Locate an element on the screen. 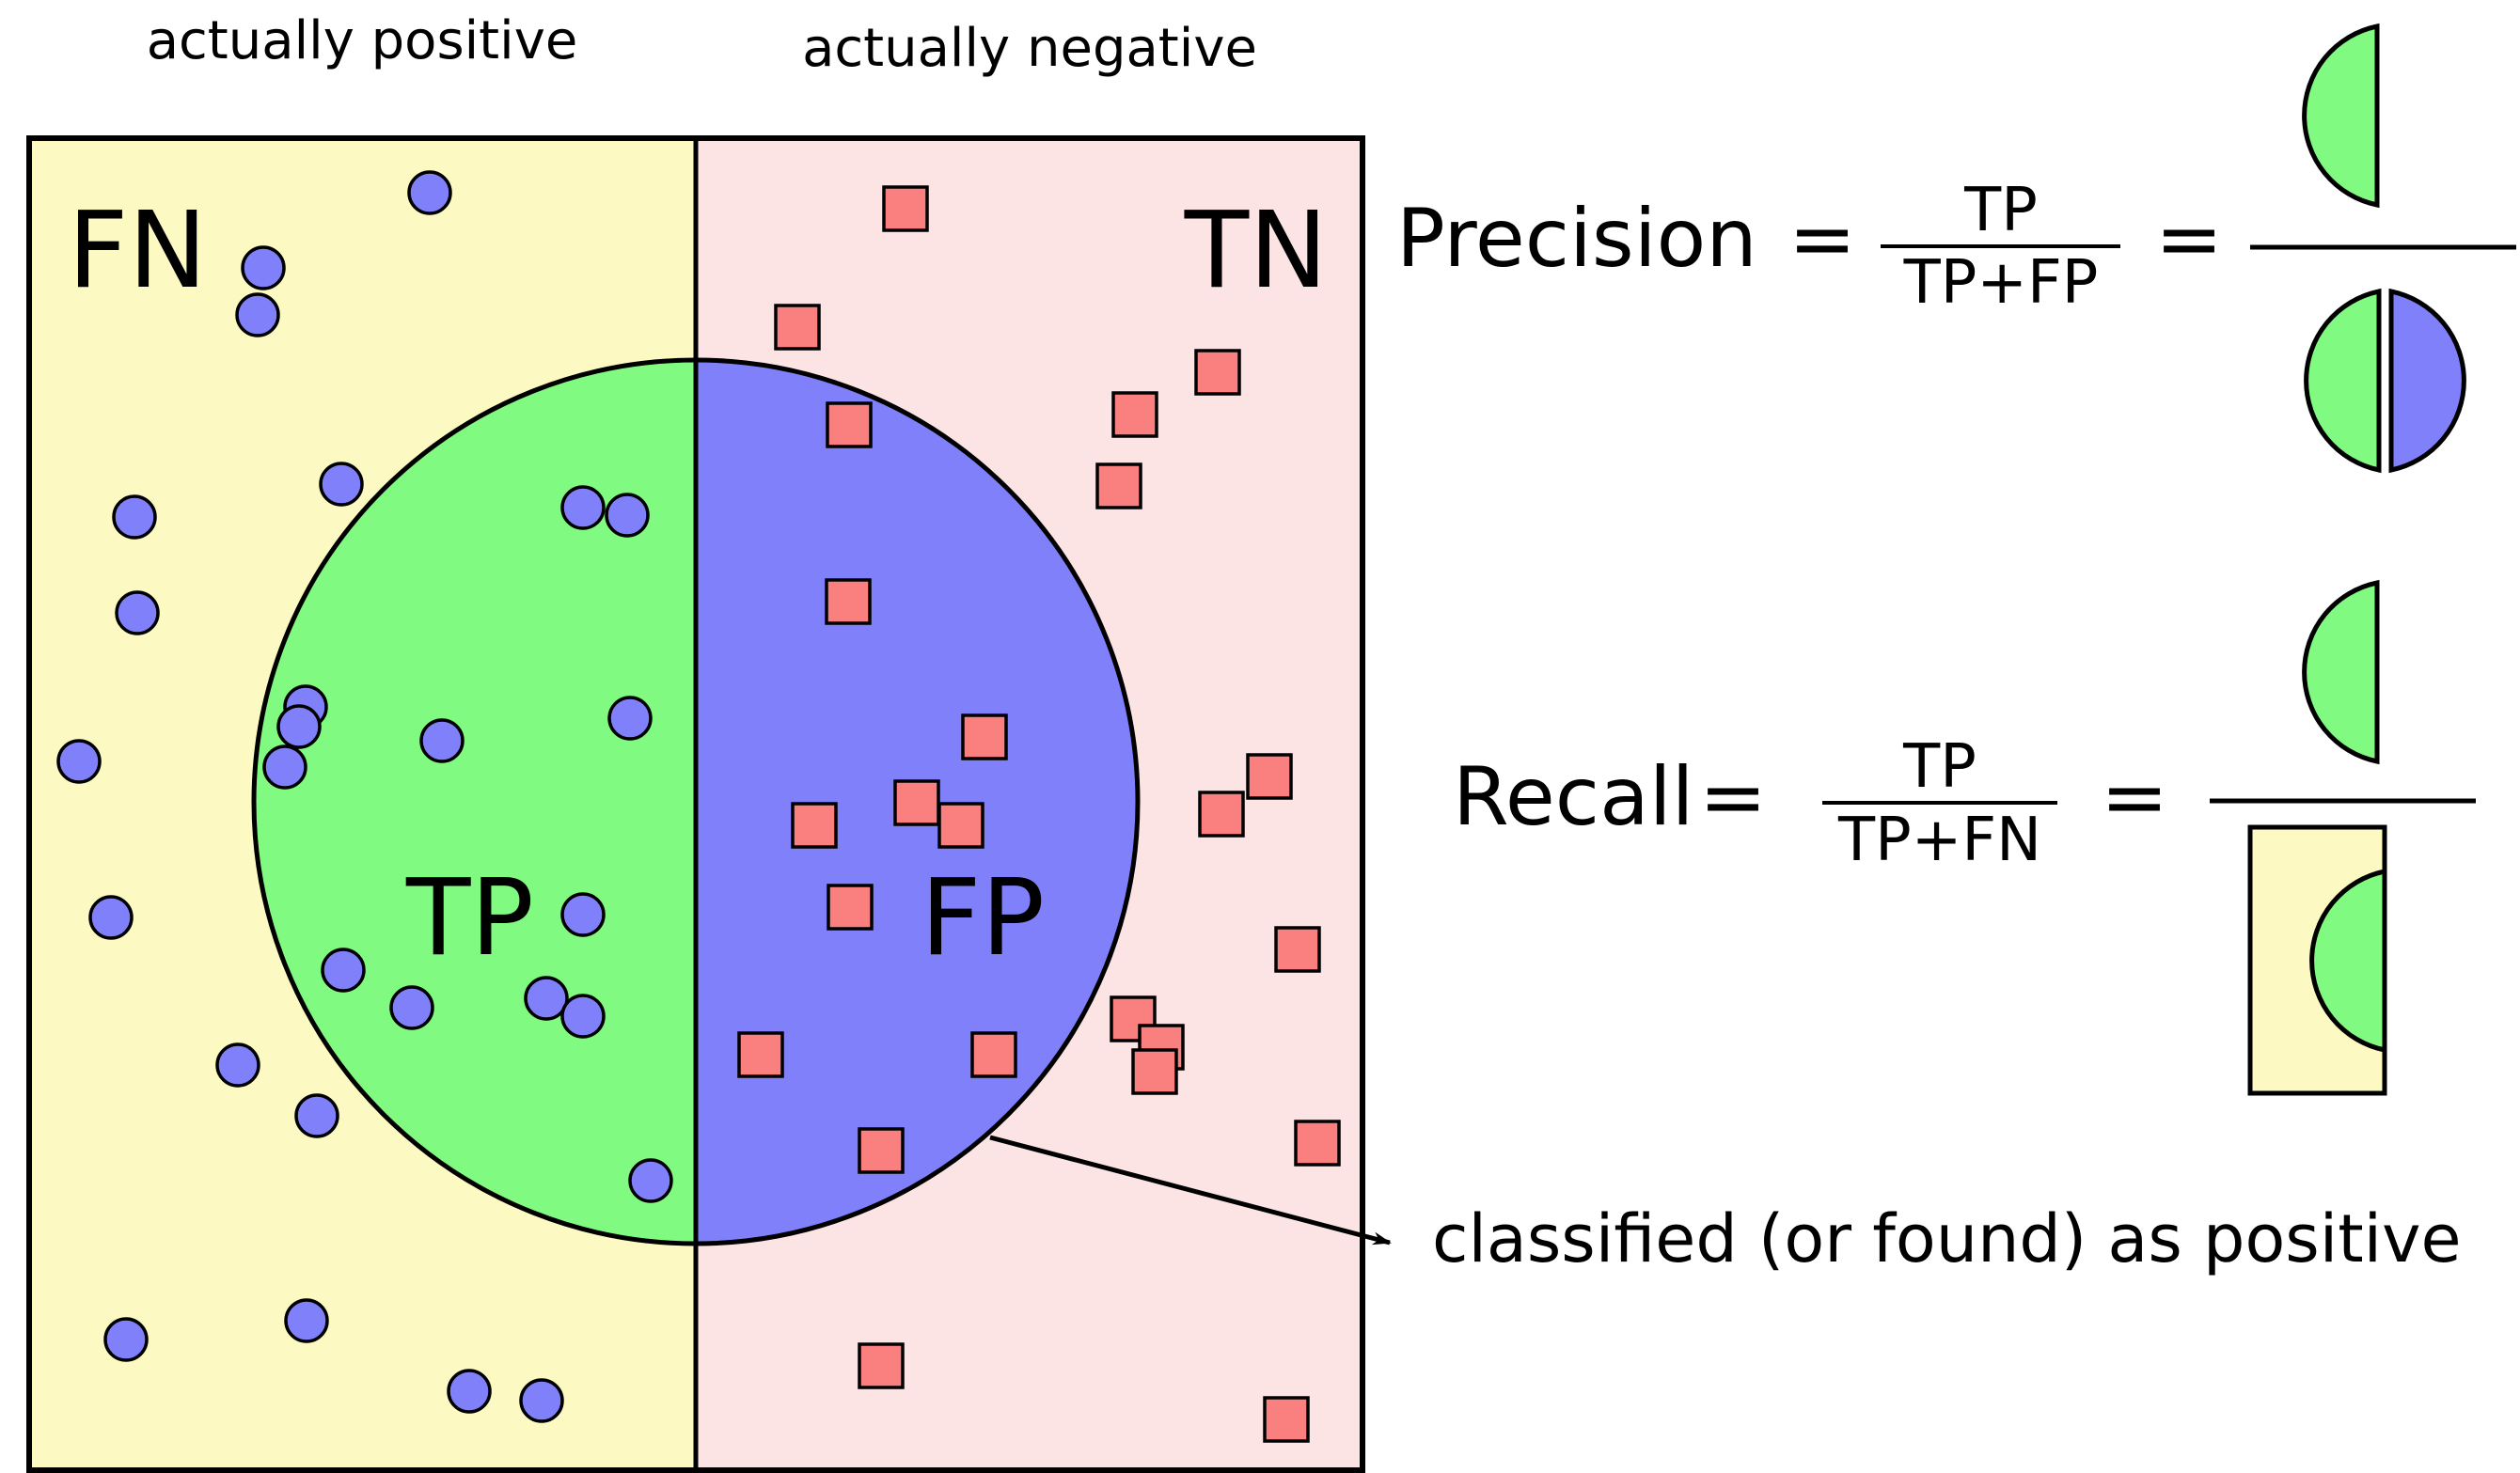 Image resolution: width=2520 pixels, height=1473 pixels. precision-denominator-tp-icon is located at coordinates (2343, 381).